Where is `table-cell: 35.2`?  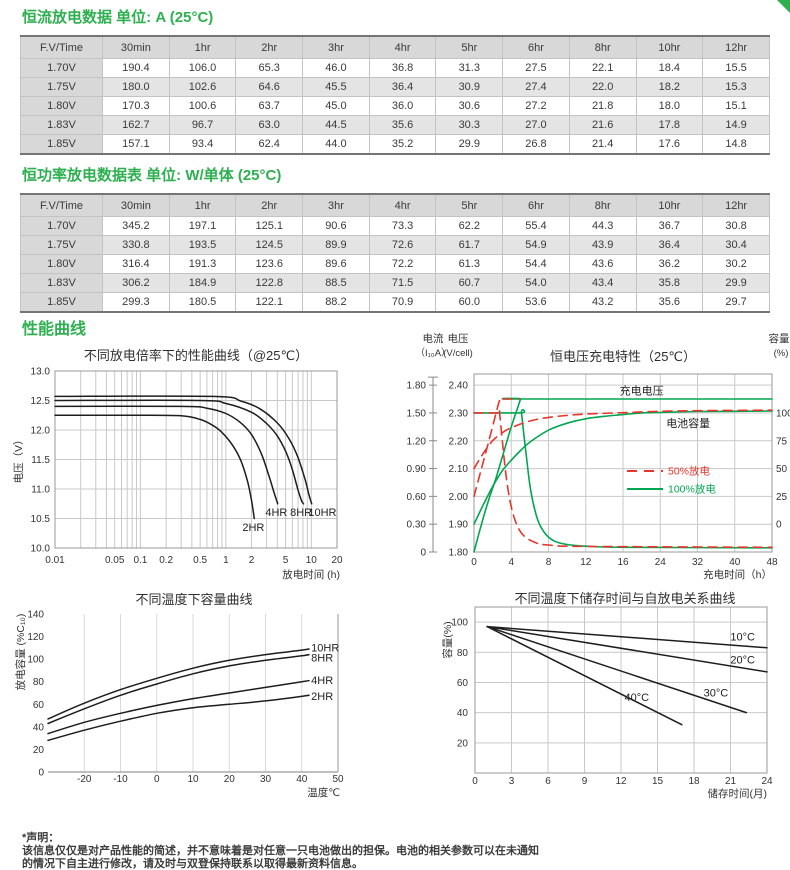
table-cell: 35.2 is located at coordinates (402, 144).